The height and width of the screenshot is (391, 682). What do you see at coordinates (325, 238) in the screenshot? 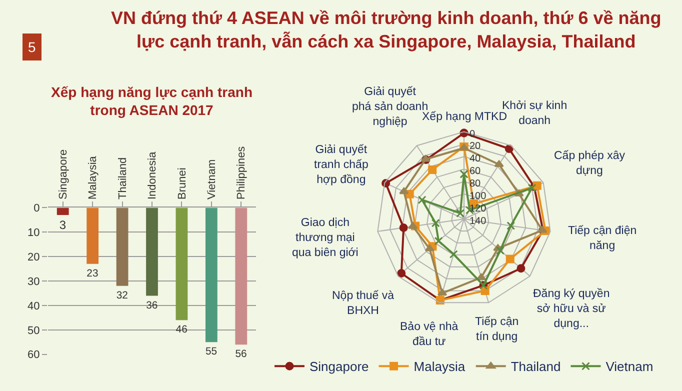
I see `spoke-label: Giao dịch thương mại qua biên giới` at bounding box center [325, 238].